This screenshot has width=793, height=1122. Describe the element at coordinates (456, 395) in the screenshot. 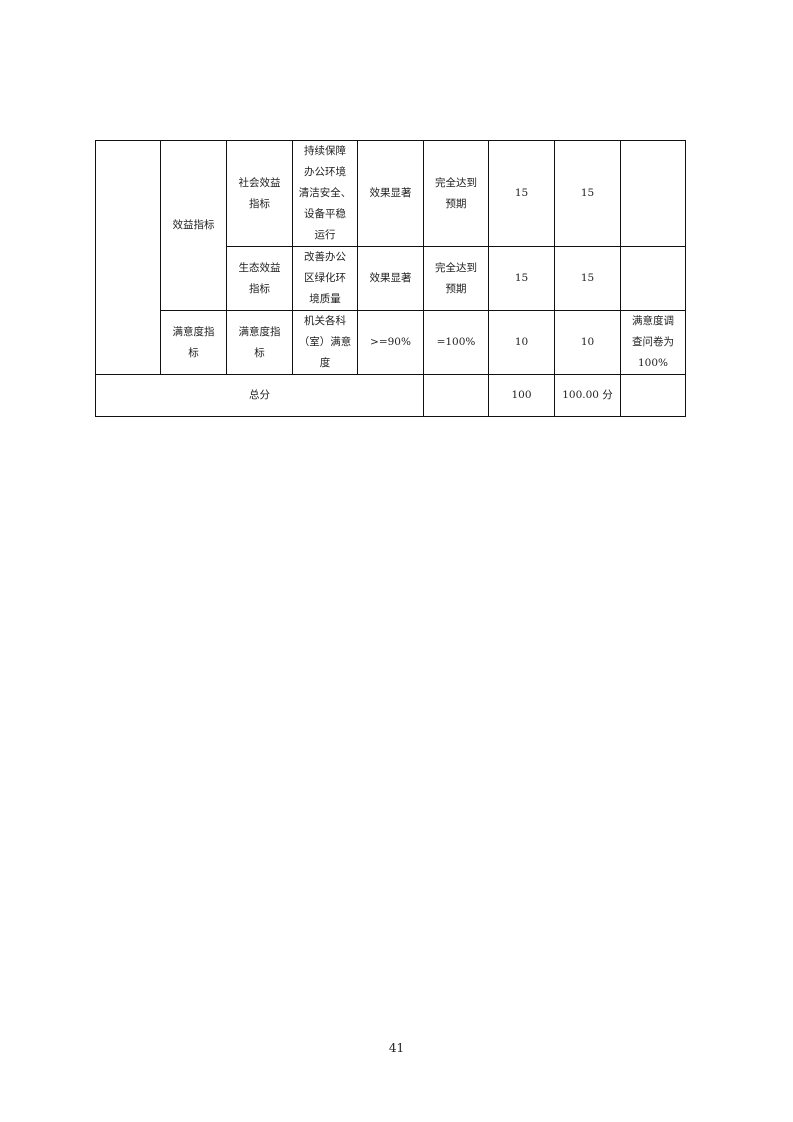

I see `total-target` at that location.